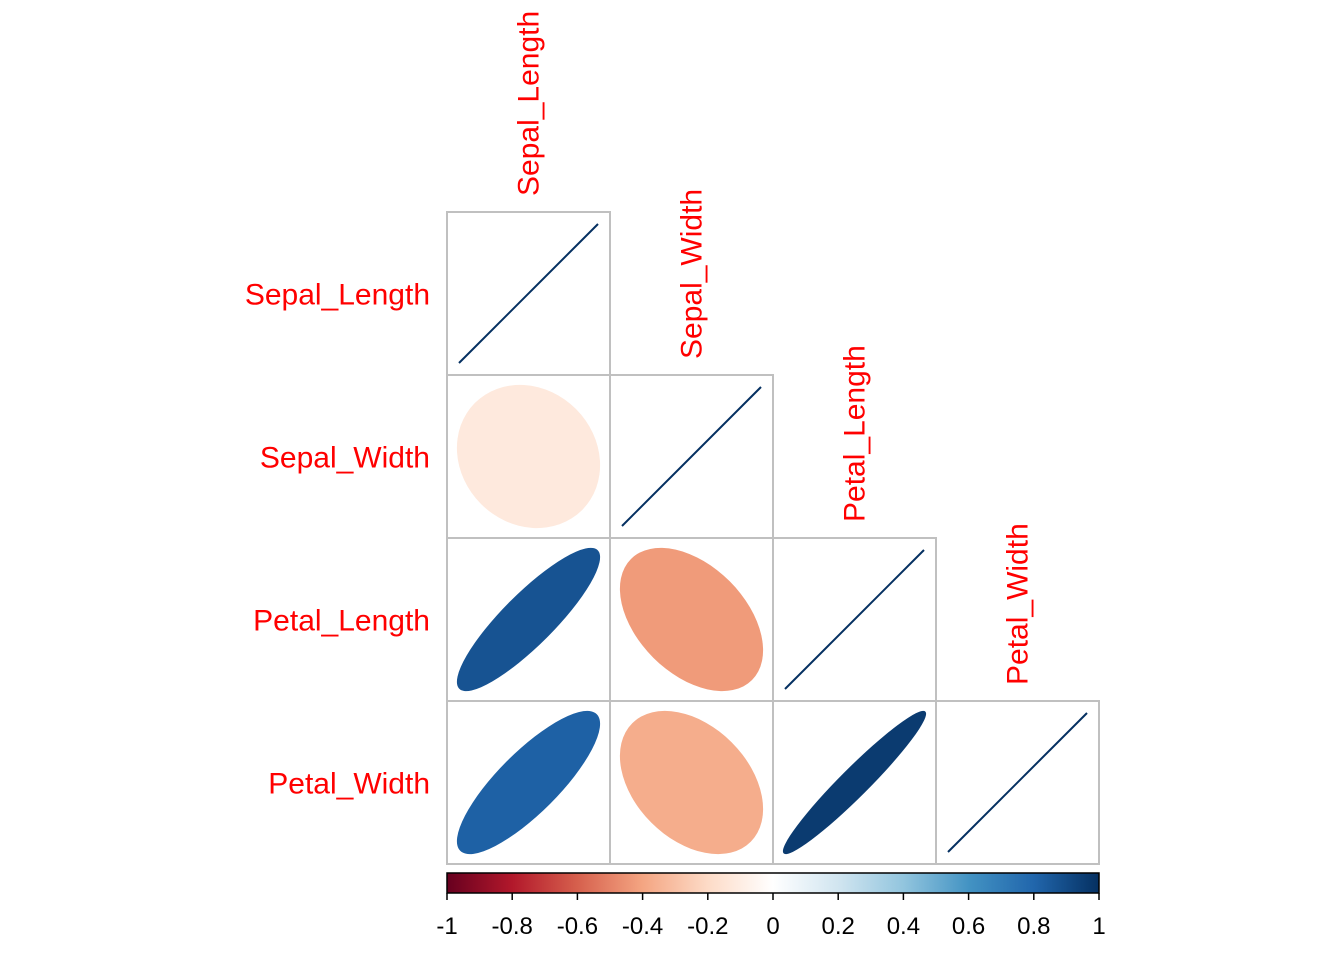  I want to click on cell-Petal_Width-Sepal_Length, so click(528, 782).